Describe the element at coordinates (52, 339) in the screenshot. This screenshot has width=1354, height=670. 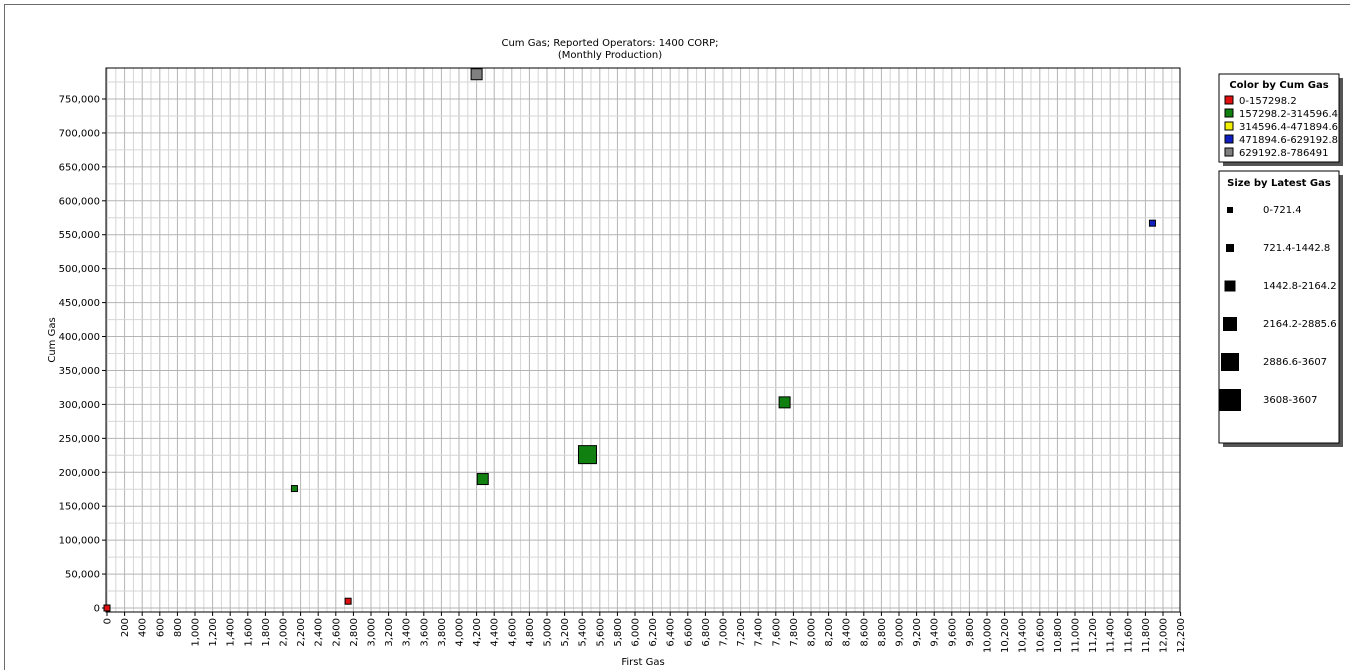
I see `y-axis-label: Cum Gas` at that location.